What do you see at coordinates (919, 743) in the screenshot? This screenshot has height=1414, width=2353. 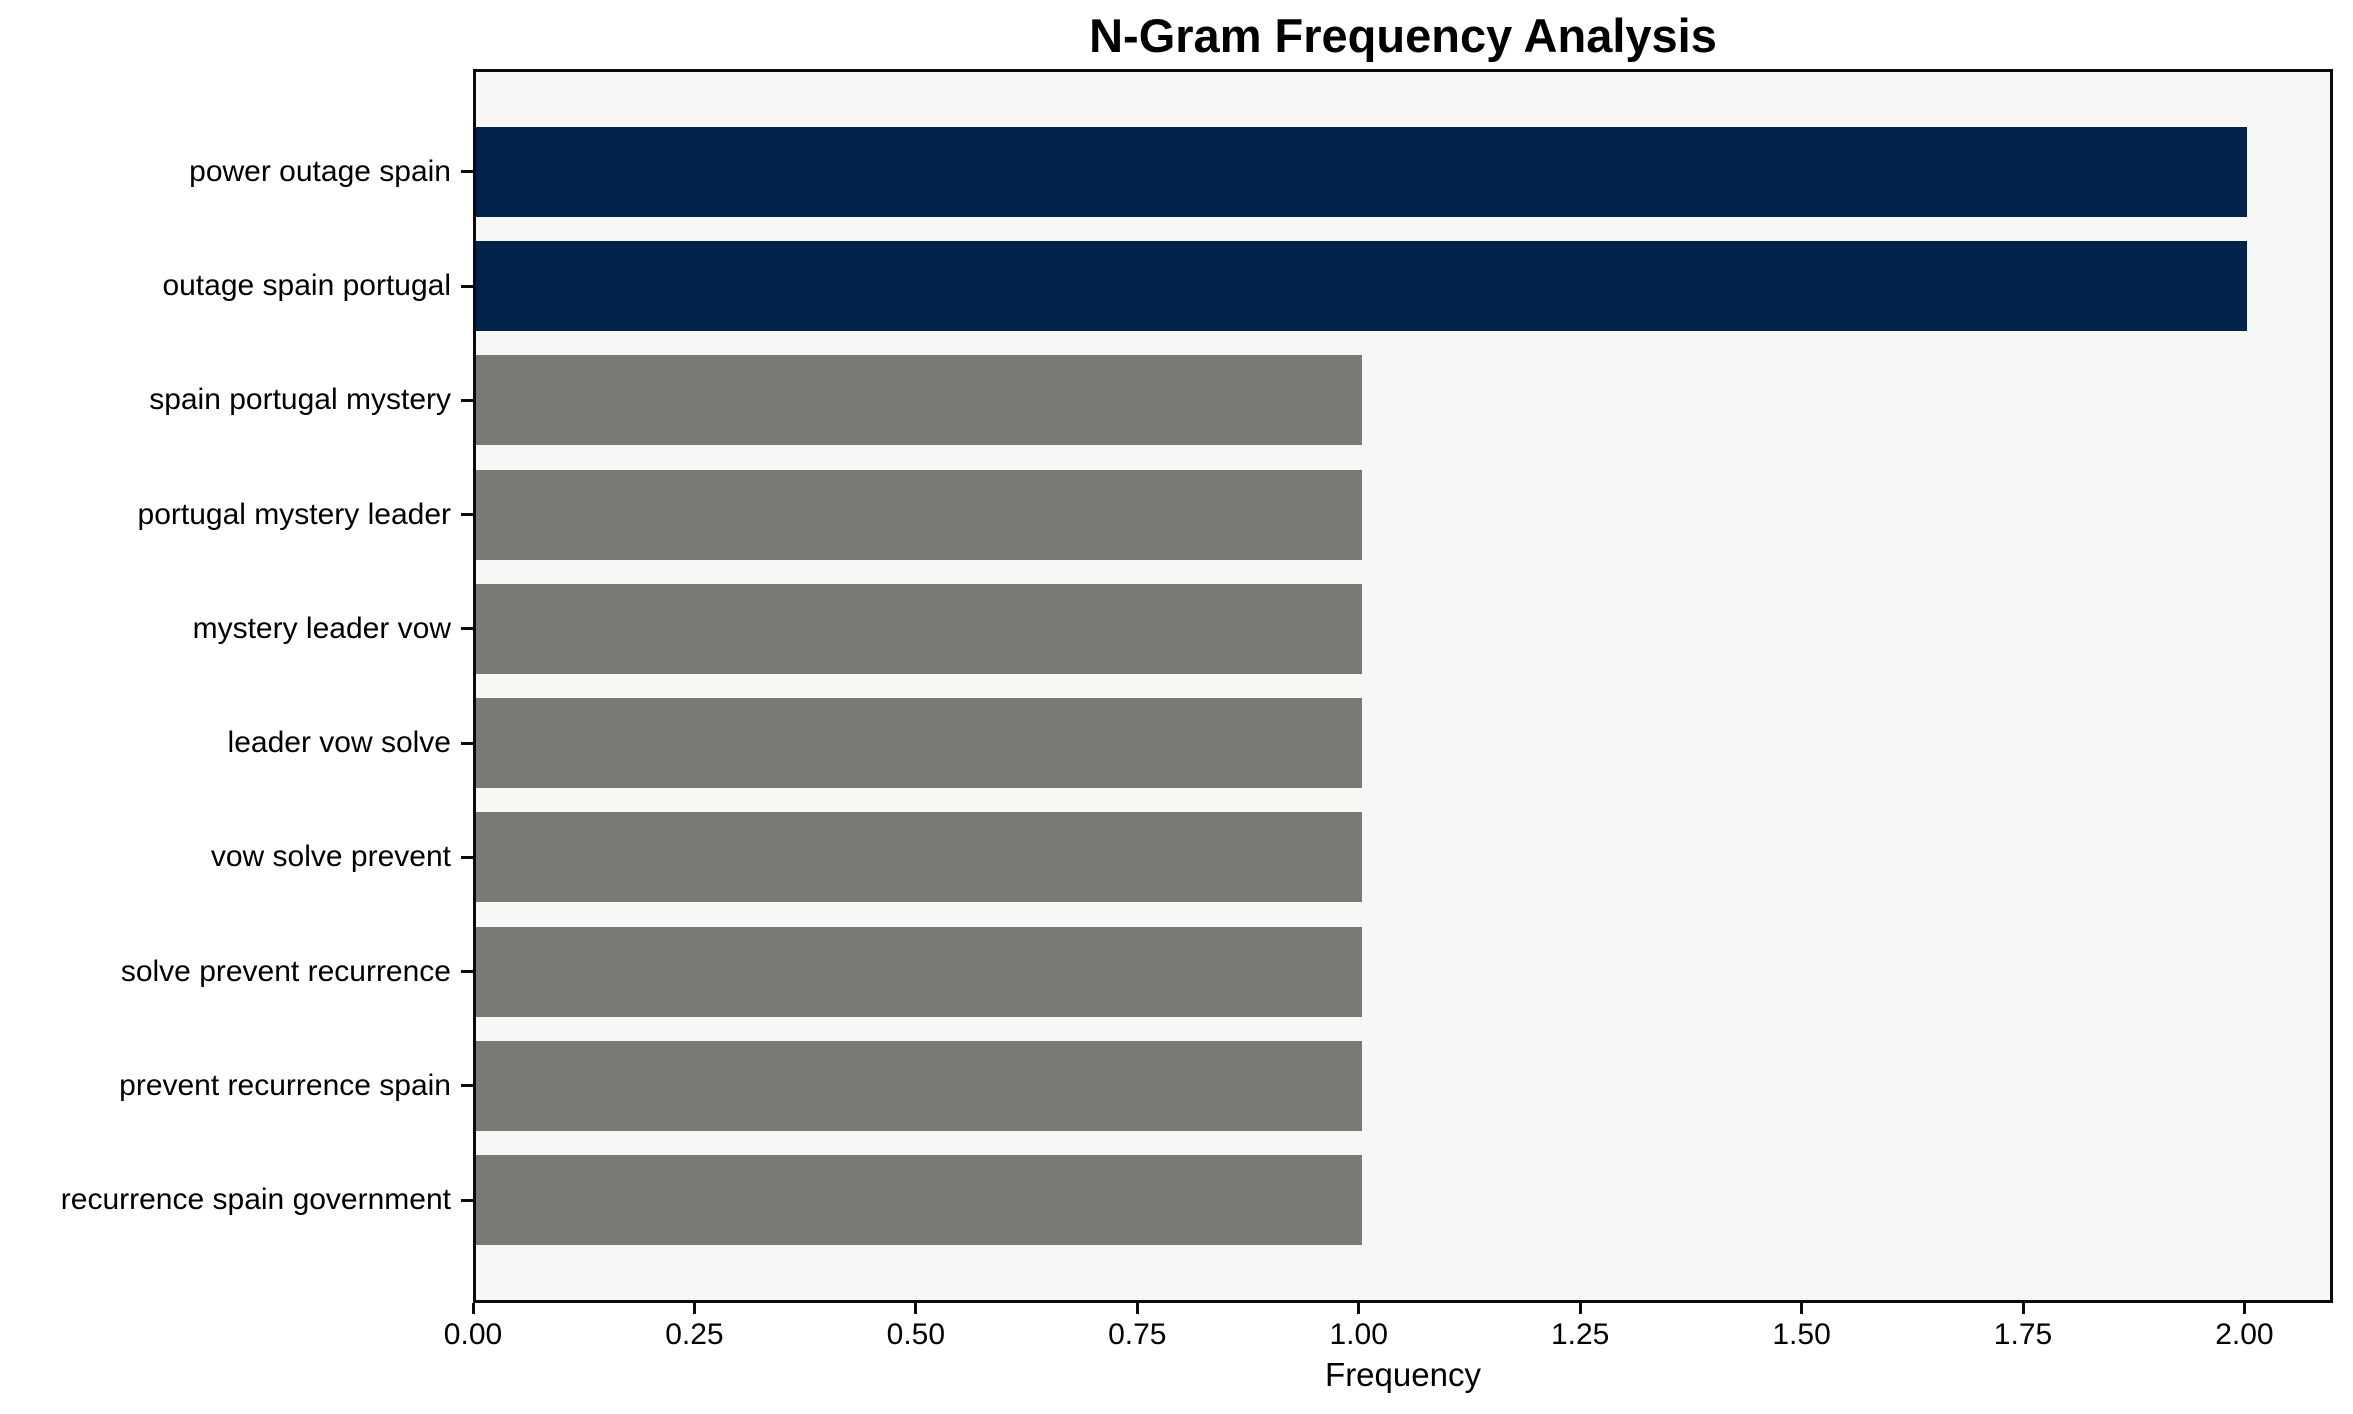 I see `bar-leader-vow-solve` at bounding box center [919, 743].